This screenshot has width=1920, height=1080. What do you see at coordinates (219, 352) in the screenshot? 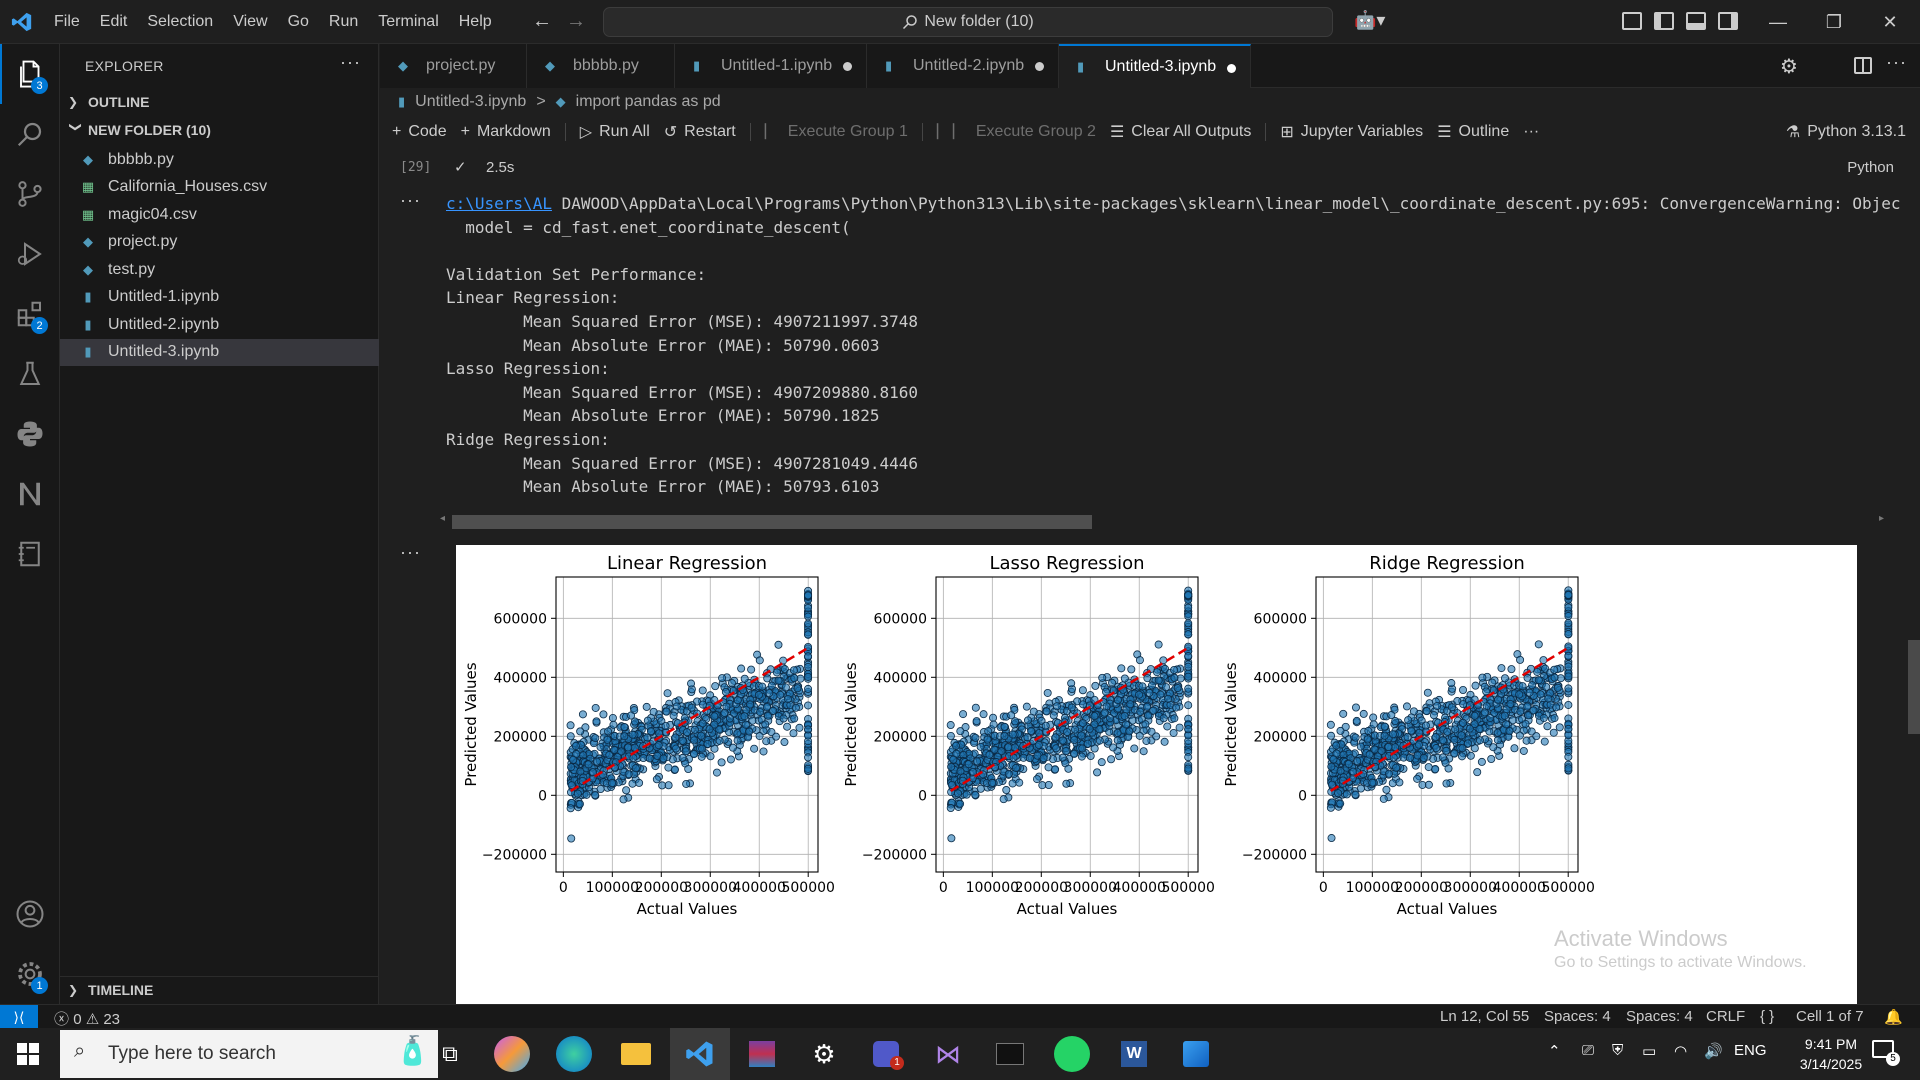
I see `file-item: ▮ Untitled-3.ipynb` at bounding box center [219, 352].